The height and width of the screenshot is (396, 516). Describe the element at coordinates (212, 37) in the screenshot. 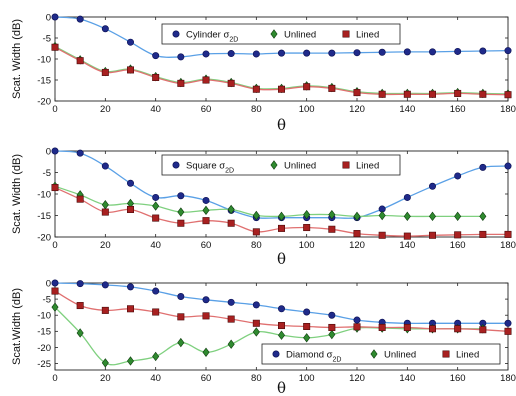

I see `legend-label: Cylinder σ2D` at that location.